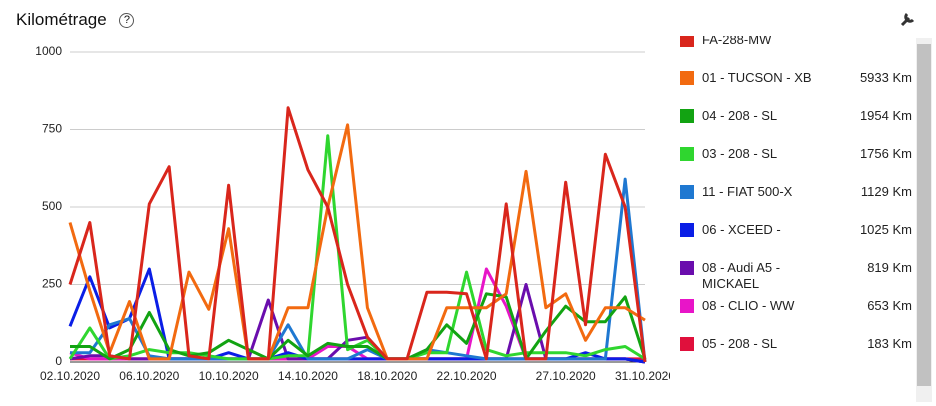  I want to click on y-tick-label: 750, so click(52, 129).